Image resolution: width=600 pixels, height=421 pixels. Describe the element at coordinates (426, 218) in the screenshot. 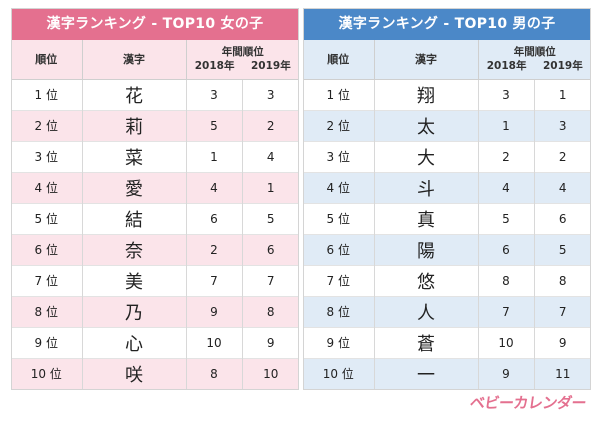

I see `kanji-cell: 真` at that location.